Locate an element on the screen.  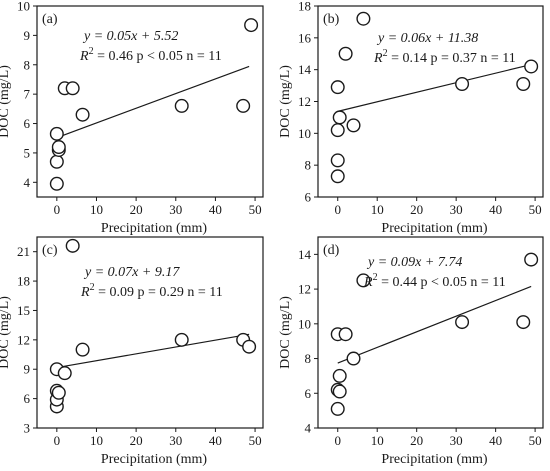
regression-equation: y = 0.09x + 7.74 is located at coordinates (414, 262).